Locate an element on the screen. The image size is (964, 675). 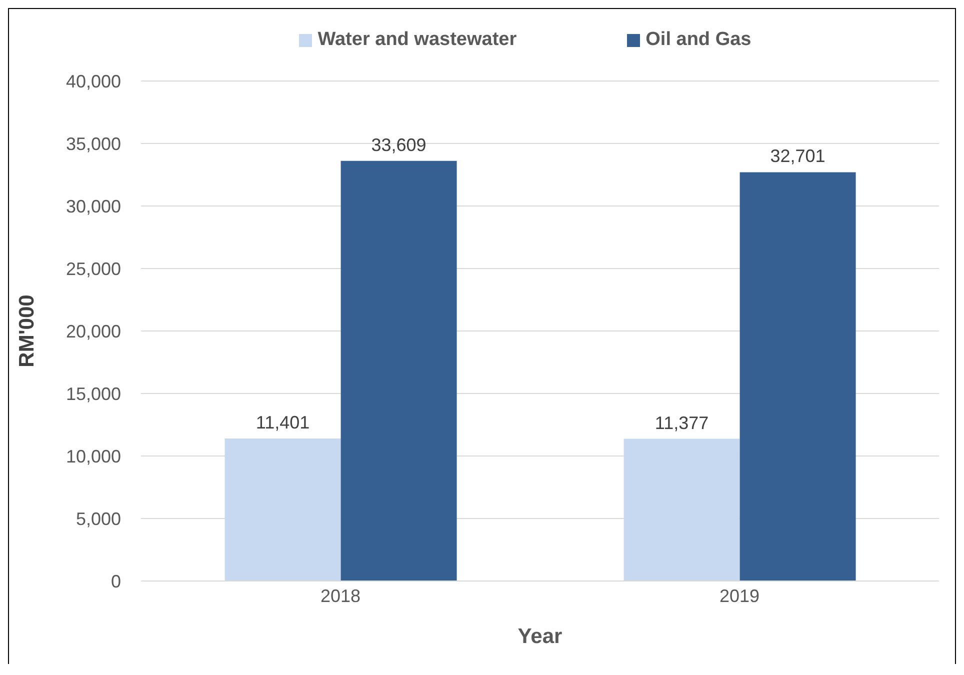
y-tick-label: 10,000 is located at coordinates (93, 456).